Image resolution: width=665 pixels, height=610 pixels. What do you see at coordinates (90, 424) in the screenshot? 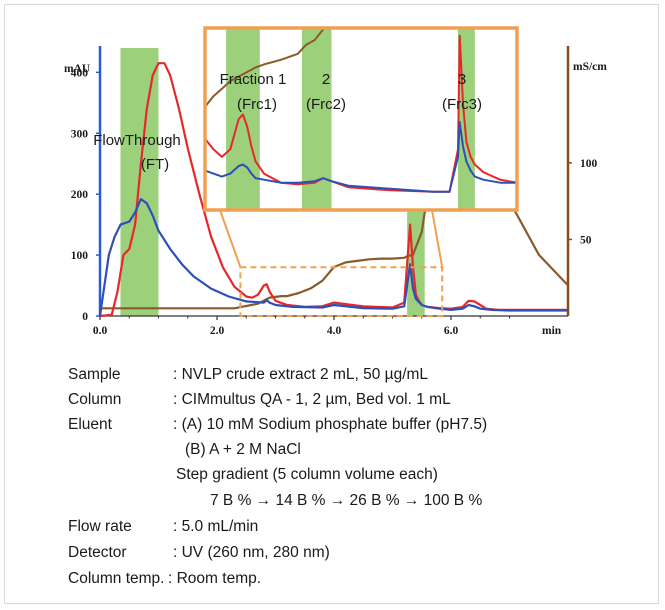
I see `eluent-label: Eluent` at bounding box center [90, 424].